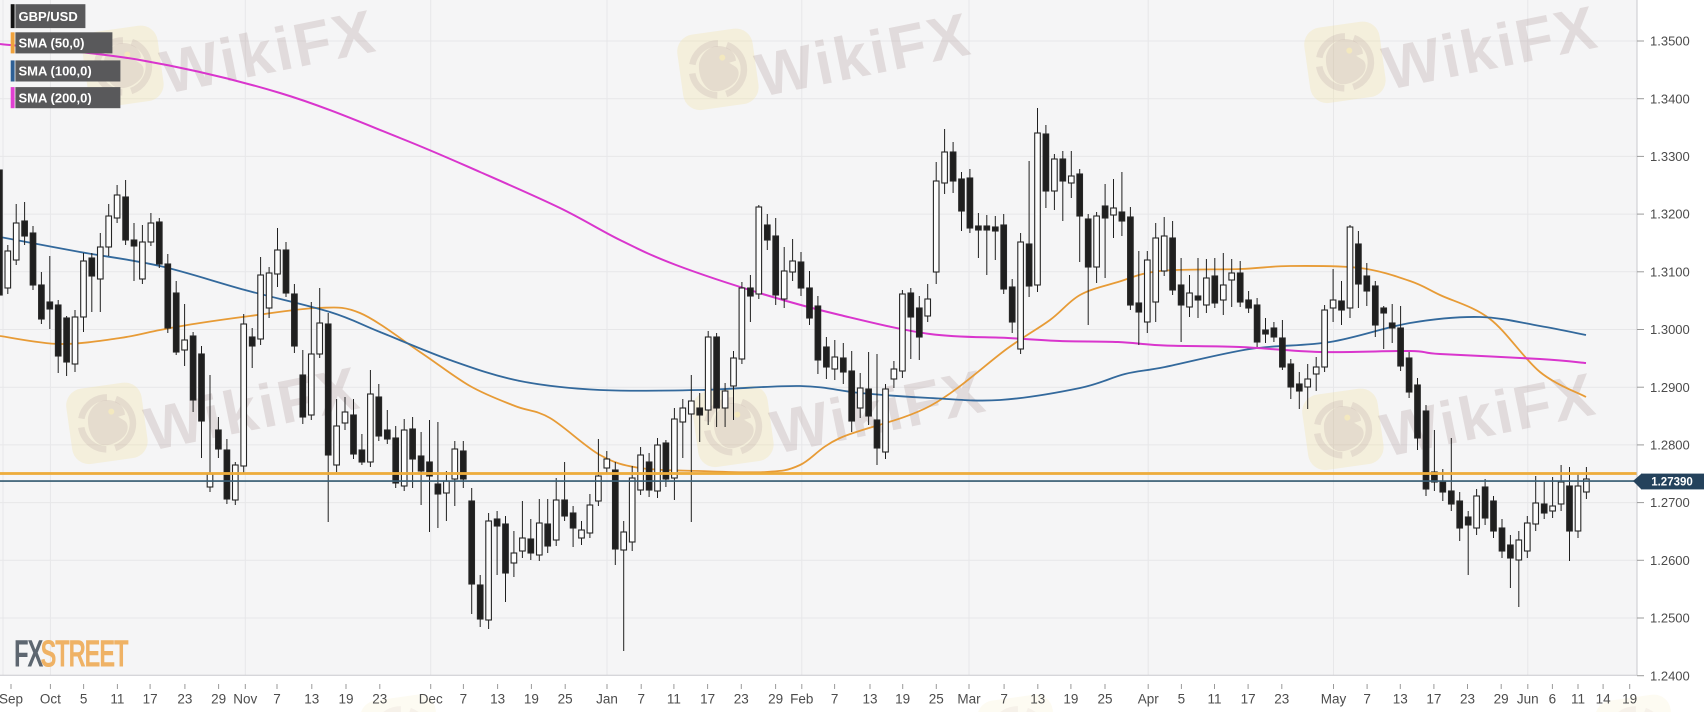 This screenshot has width=1707, height=712. Describe the element at coordinates (969, 699) in the screenshot. I see `svg-text: Mar` at that location.